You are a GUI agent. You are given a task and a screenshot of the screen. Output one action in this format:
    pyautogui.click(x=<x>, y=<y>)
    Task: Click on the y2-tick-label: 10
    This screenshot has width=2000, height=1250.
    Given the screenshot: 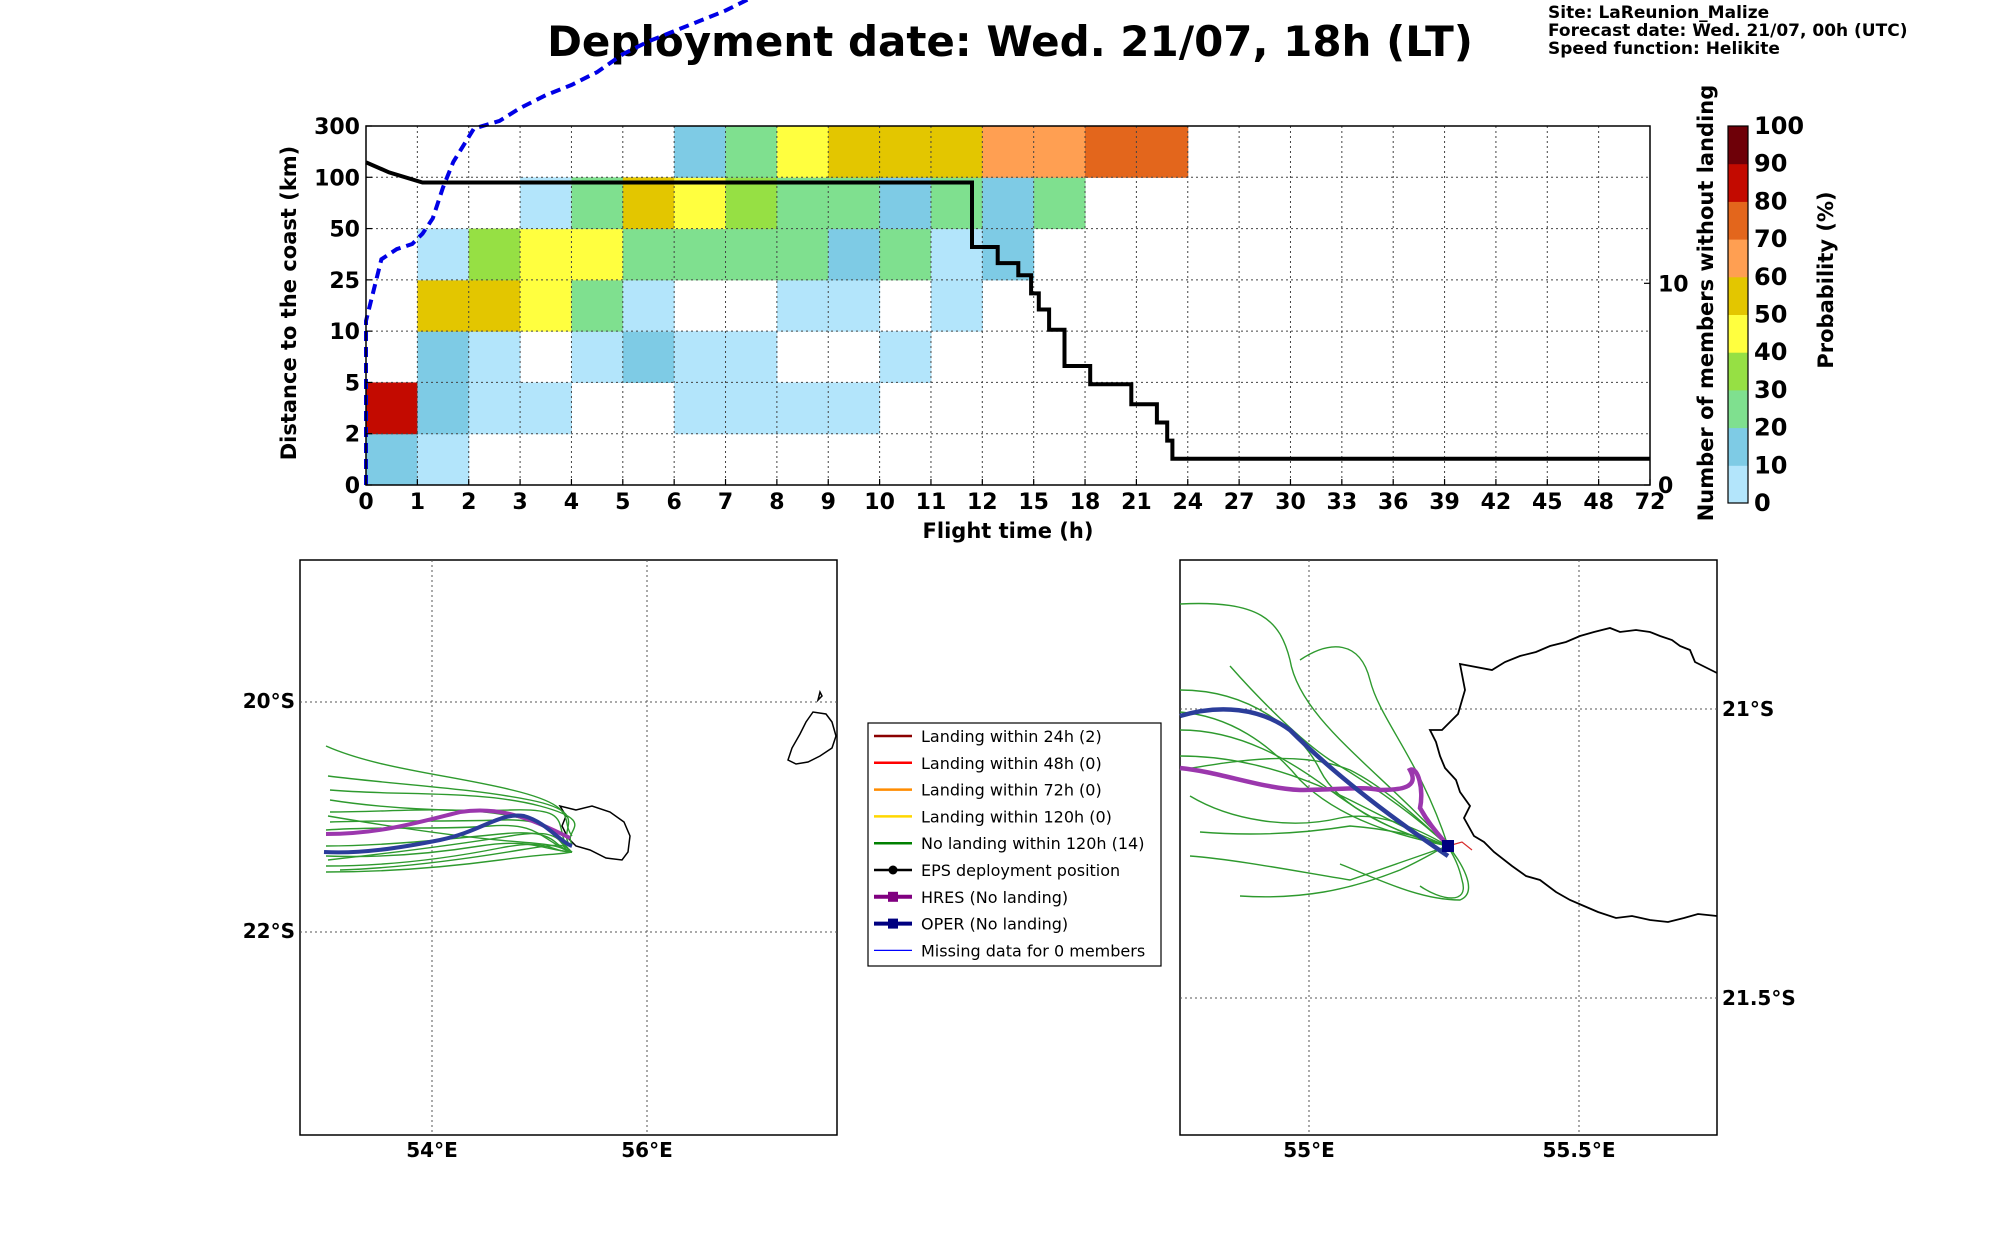 What is the action you would take?
    pyautogui.click(x=1673, y=284)
    